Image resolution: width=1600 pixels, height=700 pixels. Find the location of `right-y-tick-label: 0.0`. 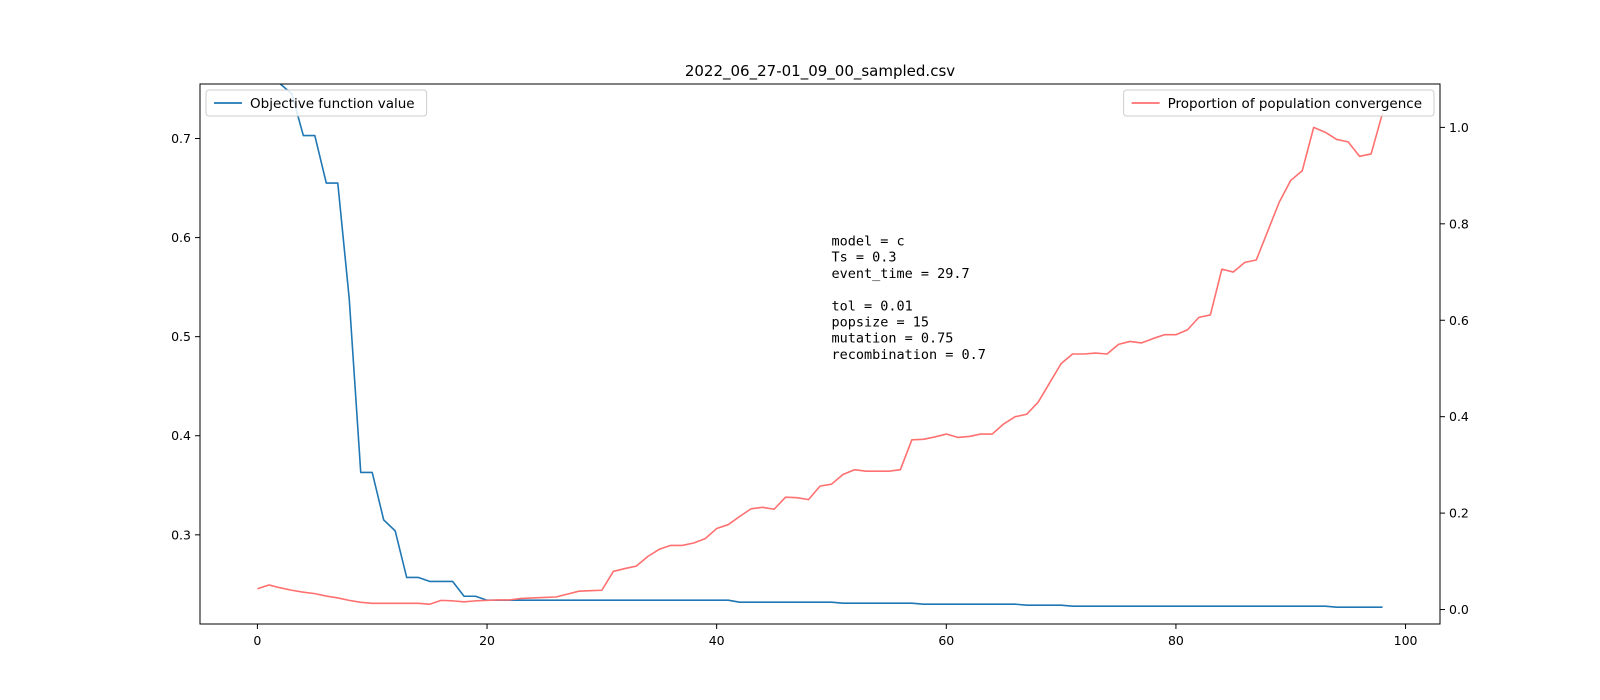

right-y-tick-label: 0.0 is located at coordinates (1459, 609).